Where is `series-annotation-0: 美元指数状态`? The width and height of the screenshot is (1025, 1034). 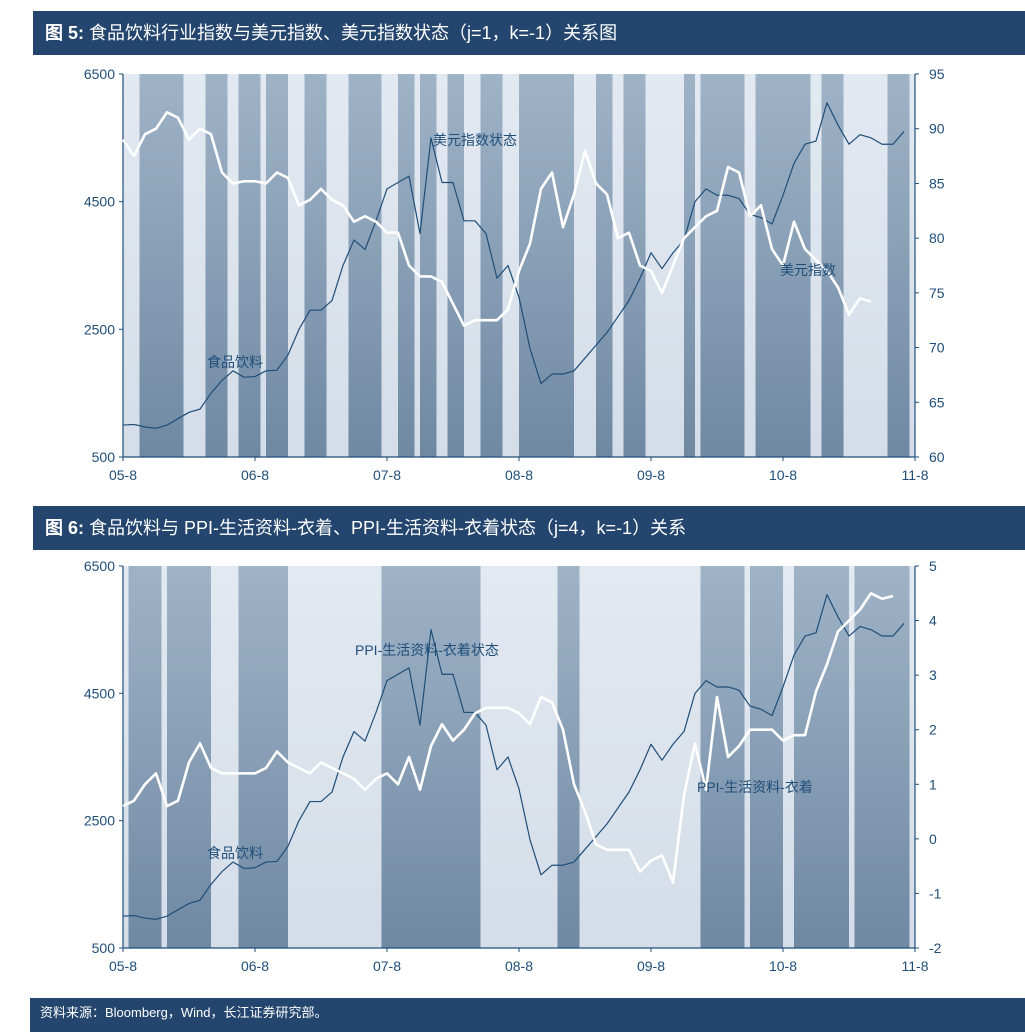 series-annotation-0: 美元指数状态 is located at coordinates (475, 140).